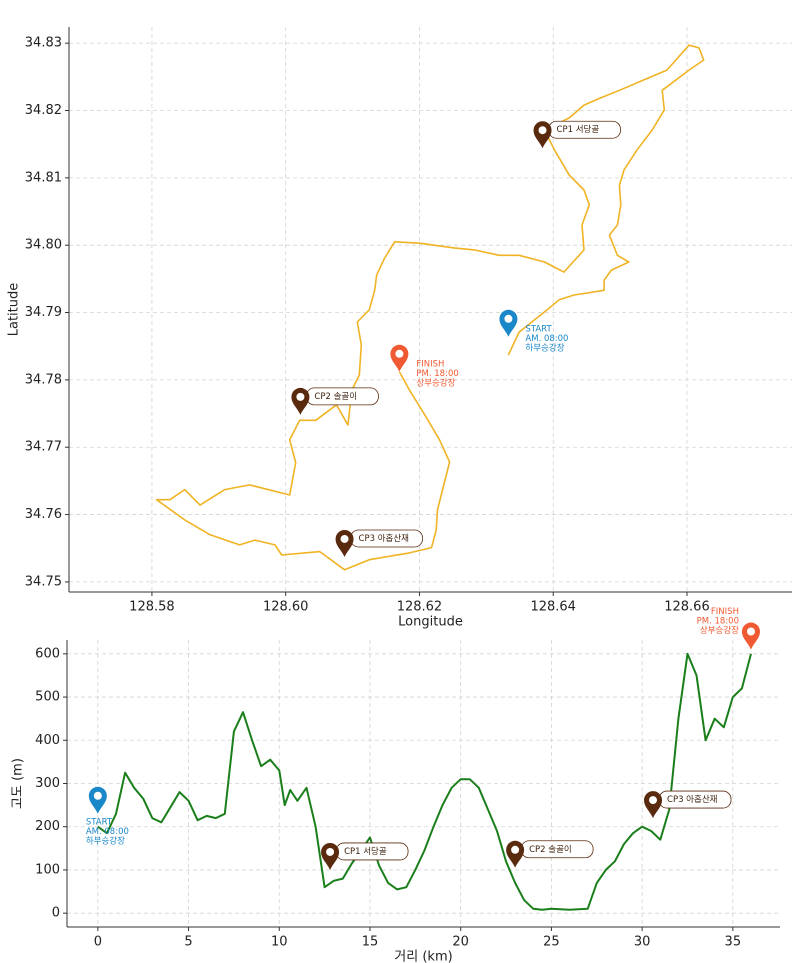 The height and width of the screenshot is (963, 800). What do you see at coordinates (279, 942) in the screenshot?
I see `x-tick-label: 10` at bounding box center [279, 942].